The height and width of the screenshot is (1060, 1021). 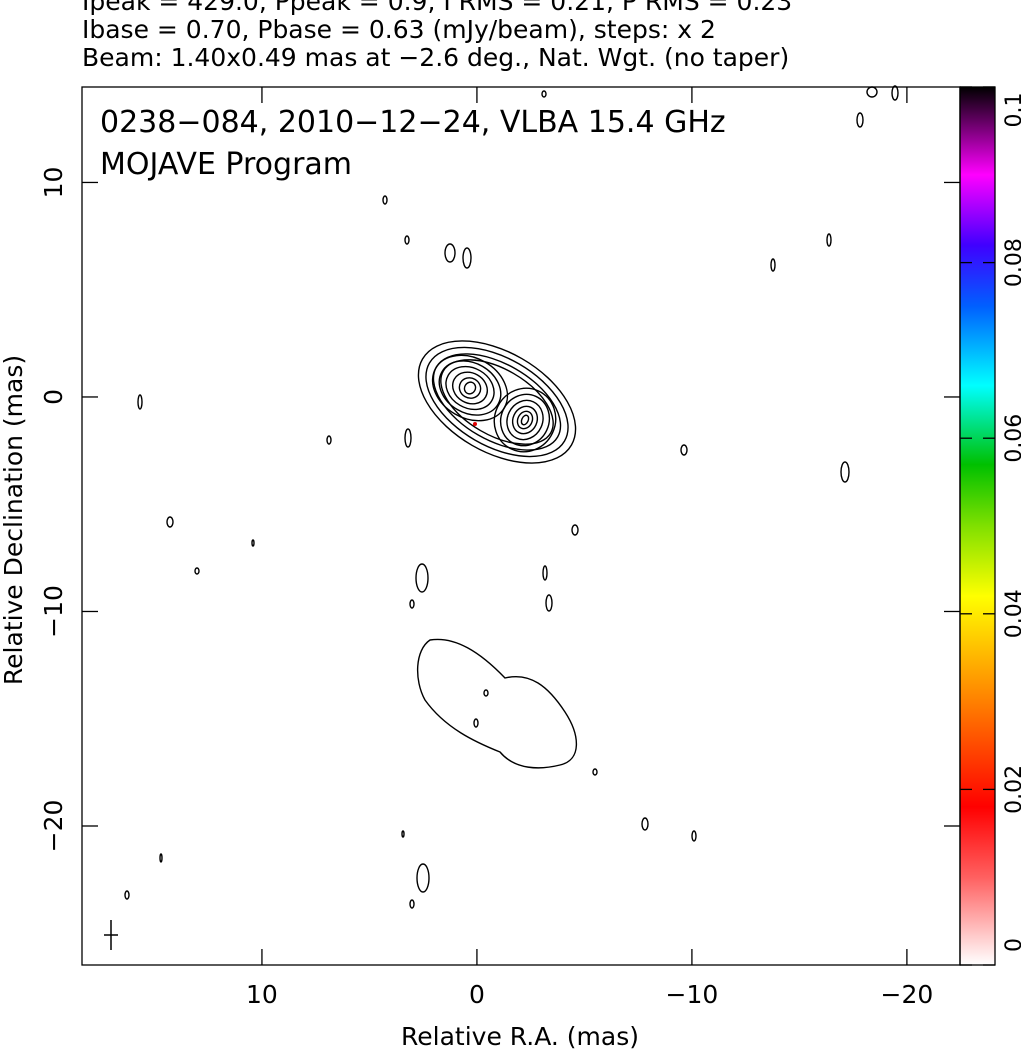 I want to click on plot-subtitle: MOJAVE Program, so click(x=226, y=164).